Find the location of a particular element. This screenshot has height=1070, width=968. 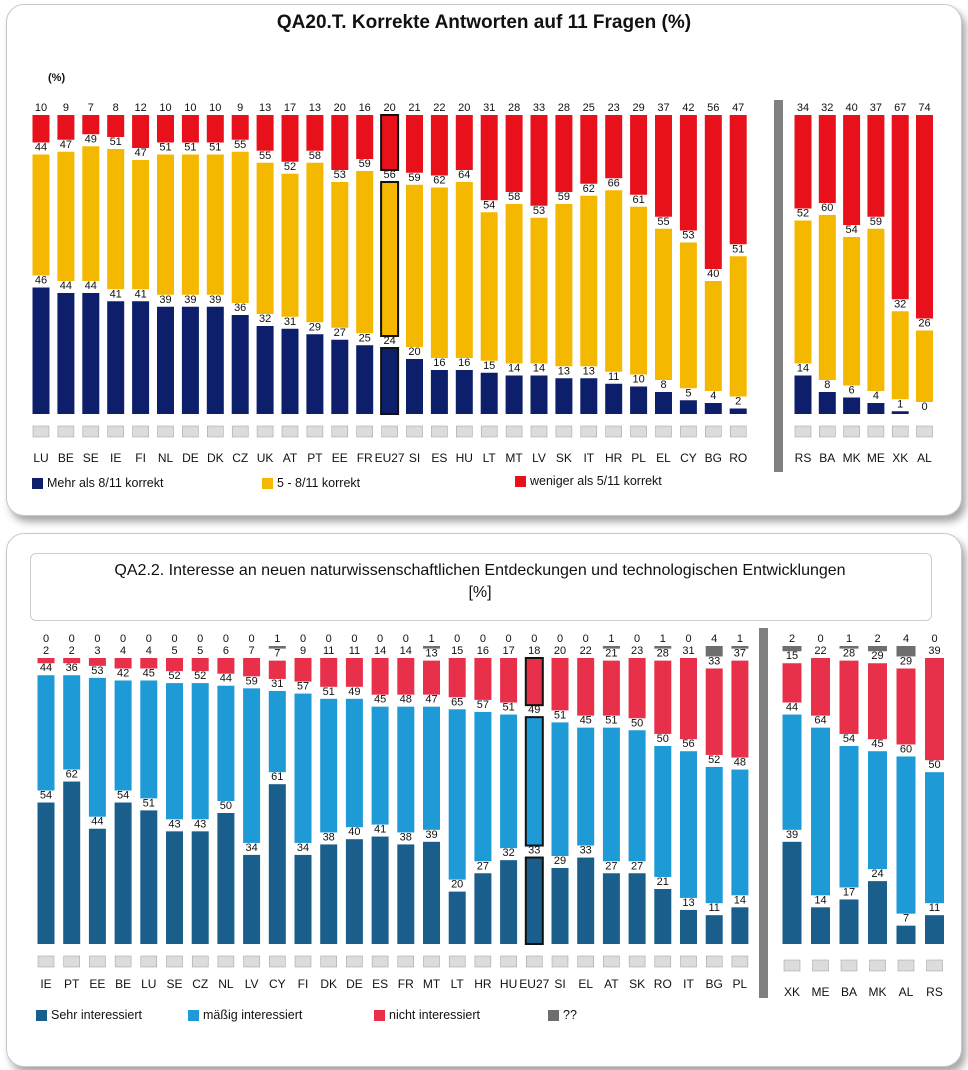

category-label: UK is located at coordinates (265, 458).